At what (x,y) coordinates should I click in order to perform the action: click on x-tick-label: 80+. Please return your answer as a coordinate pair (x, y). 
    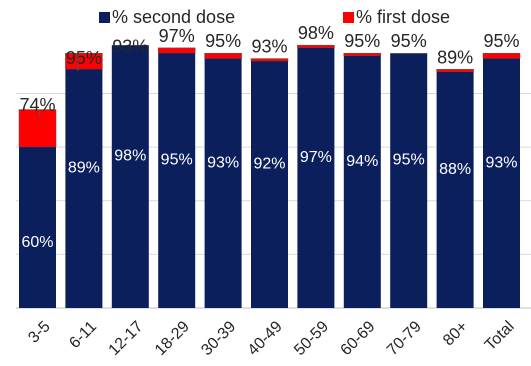
    Looking at the image, I should click on (455, 333).